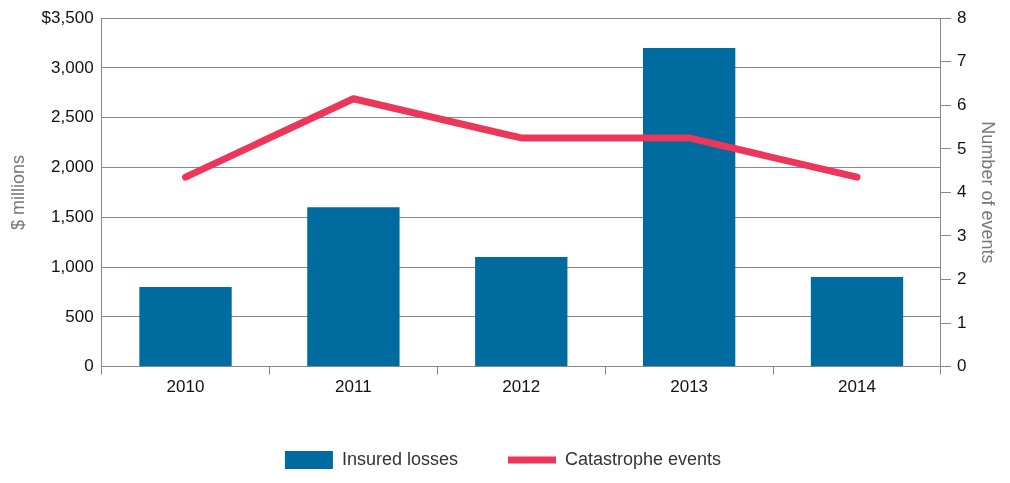 This screenshot has width=1010, height=483. I want to click on y2-tick-label: 3, so click(961, 235).